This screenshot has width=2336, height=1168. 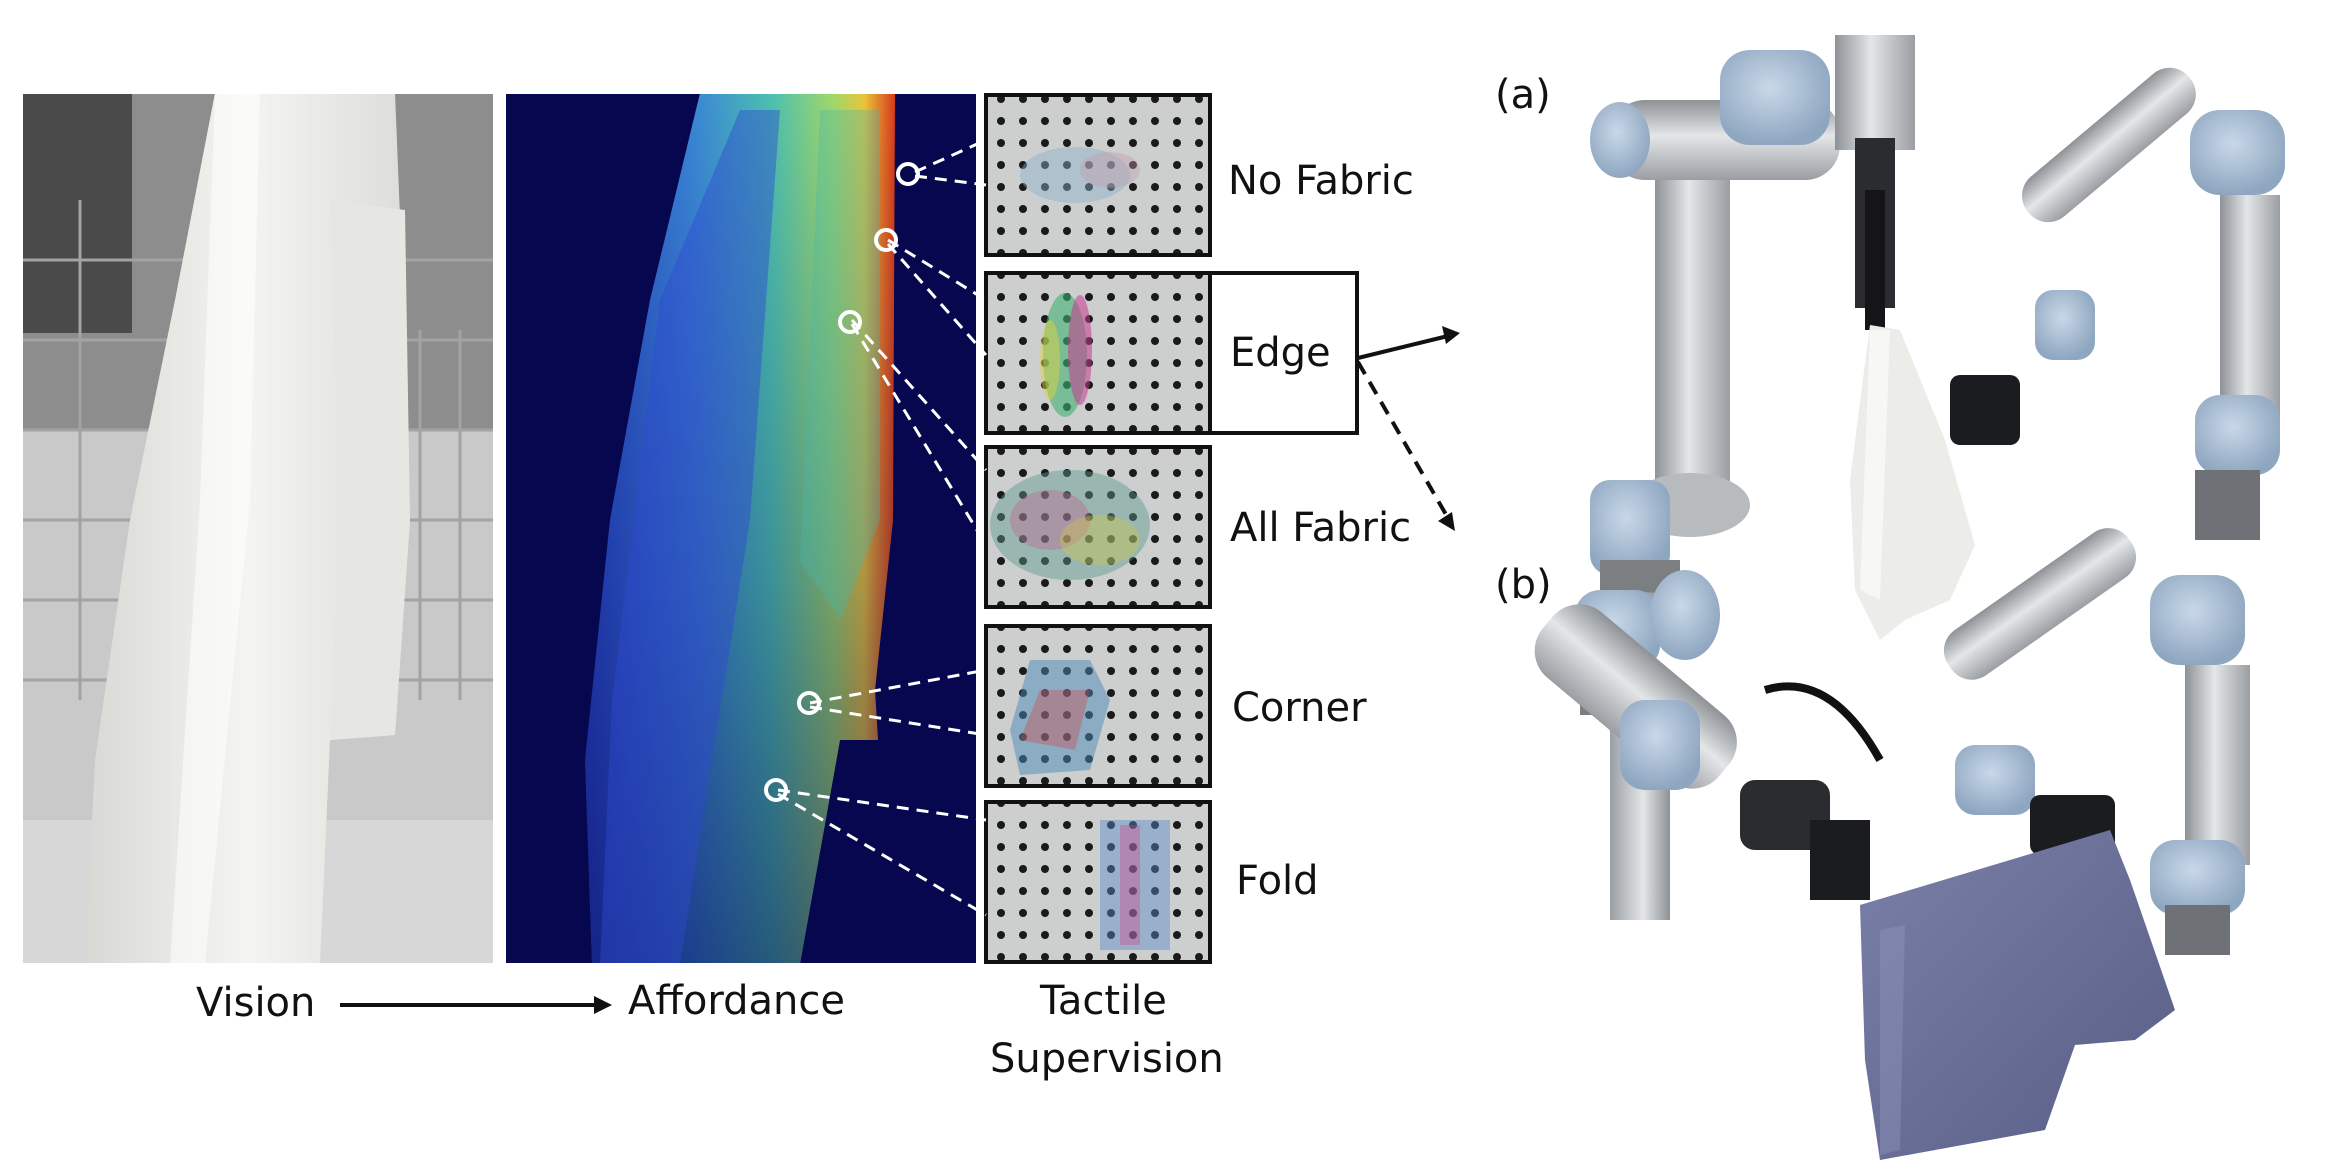 I want to click on gripper-icon, so click(x=1875, y=260).